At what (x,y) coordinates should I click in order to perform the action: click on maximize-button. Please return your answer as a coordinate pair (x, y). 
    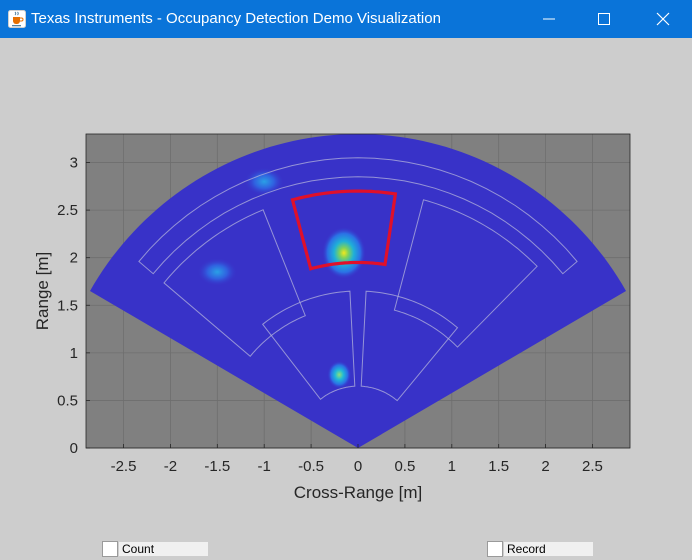
    Looking at the image, I should click on (604, 19).